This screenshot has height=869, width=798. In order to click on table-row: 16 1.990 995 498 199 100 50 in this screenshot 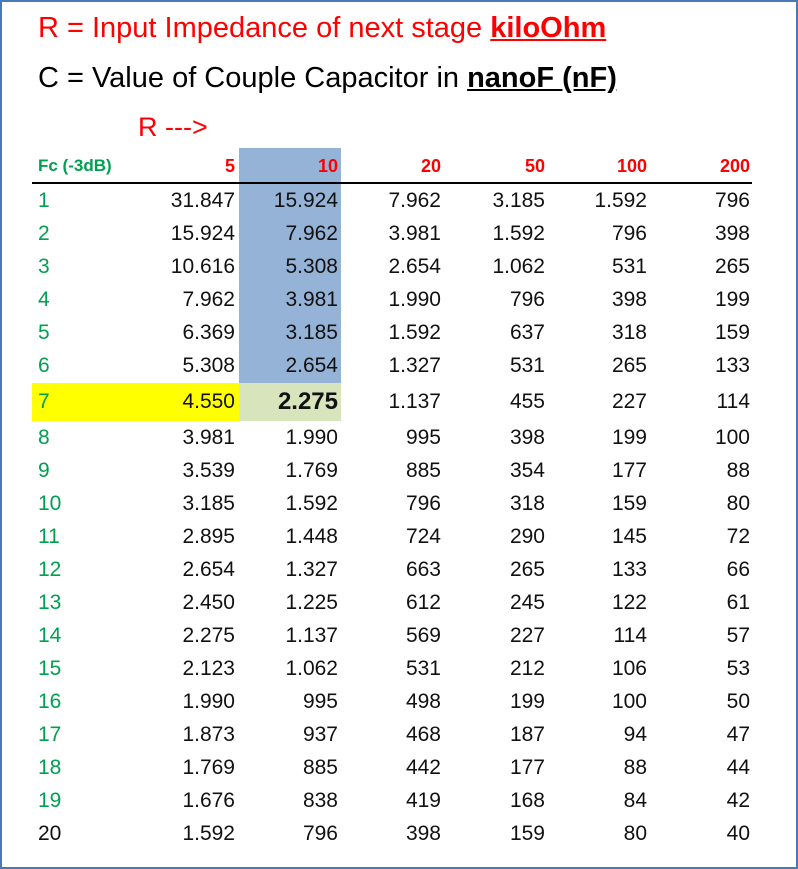, I will do `click(399, 701)`.